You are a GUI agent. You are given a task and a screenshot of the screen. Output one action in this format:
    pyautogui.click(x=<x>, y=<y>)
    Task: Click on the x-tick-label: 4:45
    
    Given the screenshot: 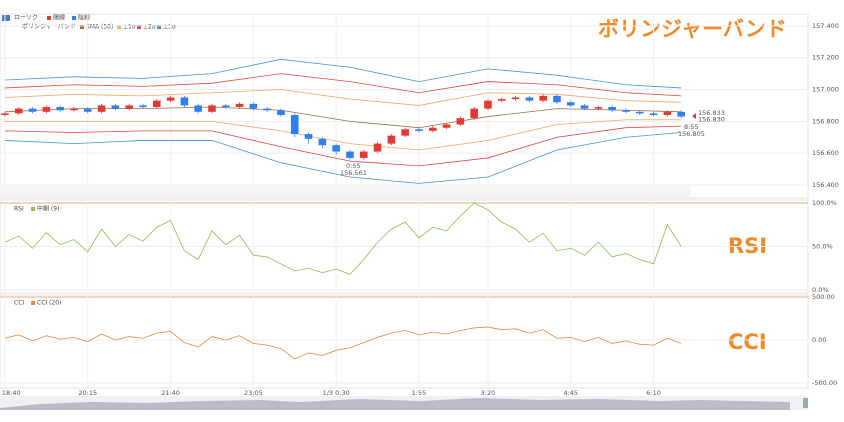 What is the action you would take?
    pyautogui.click(x=570, y=393)
    